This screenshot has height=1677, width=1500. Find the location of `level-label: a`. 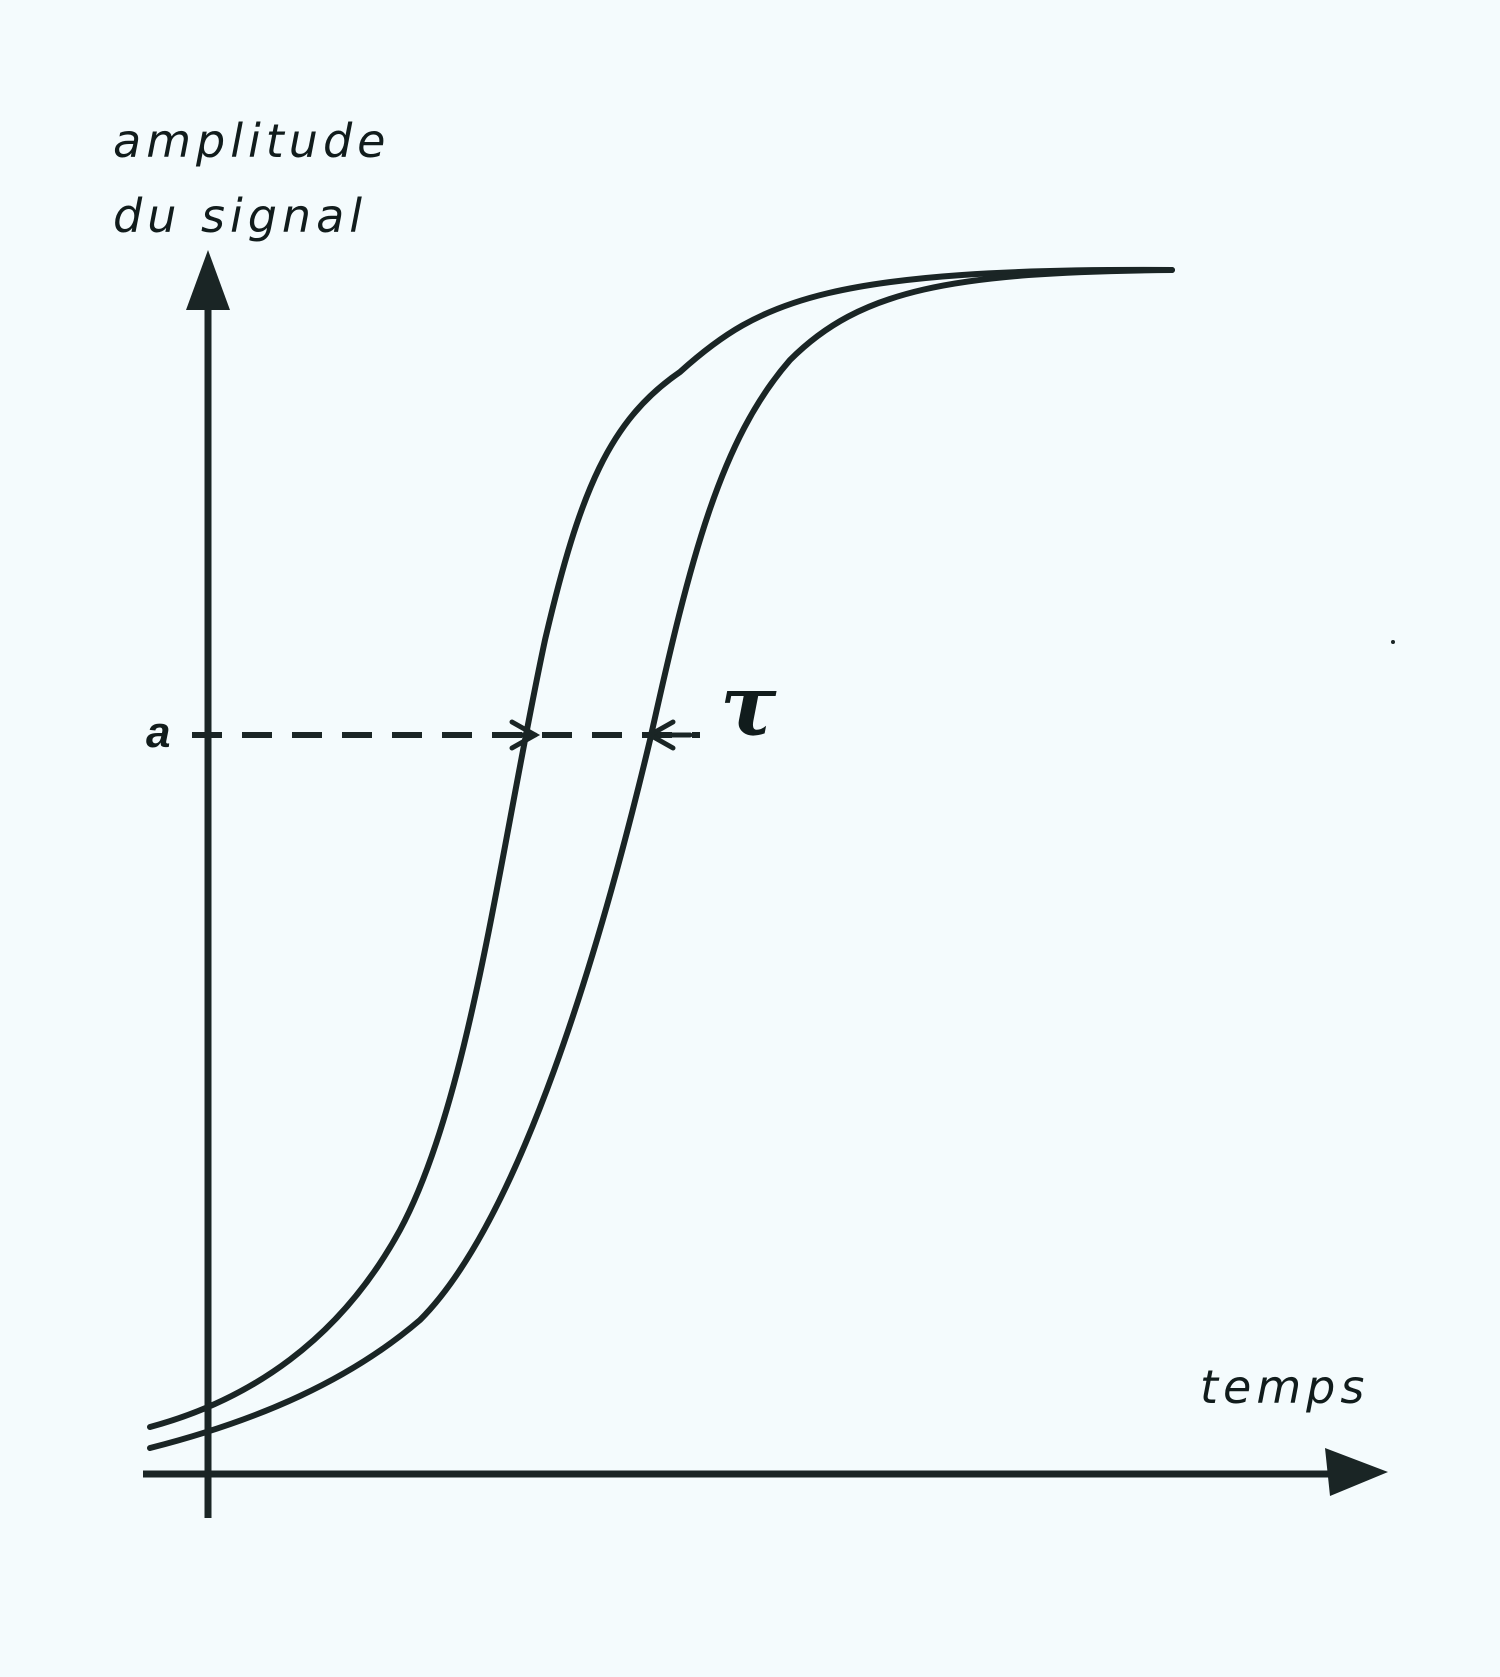

level-label: a is located at coordinates (158, 732).